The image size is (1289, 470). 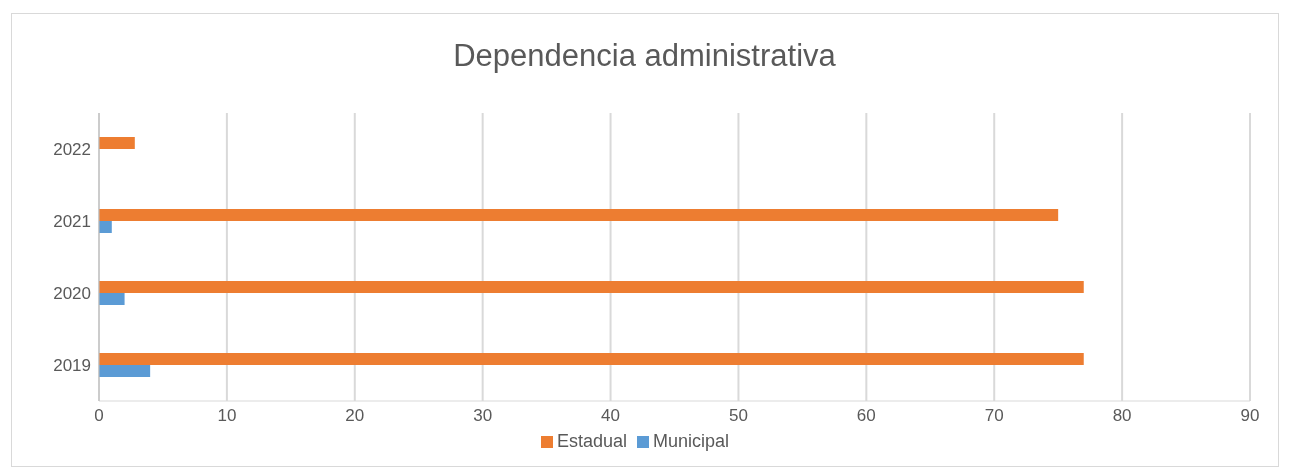 What do you see at coordinates (227, 416) in the screenshot?
I see `x-tick-label: 10` at bounding box center [227, 416].